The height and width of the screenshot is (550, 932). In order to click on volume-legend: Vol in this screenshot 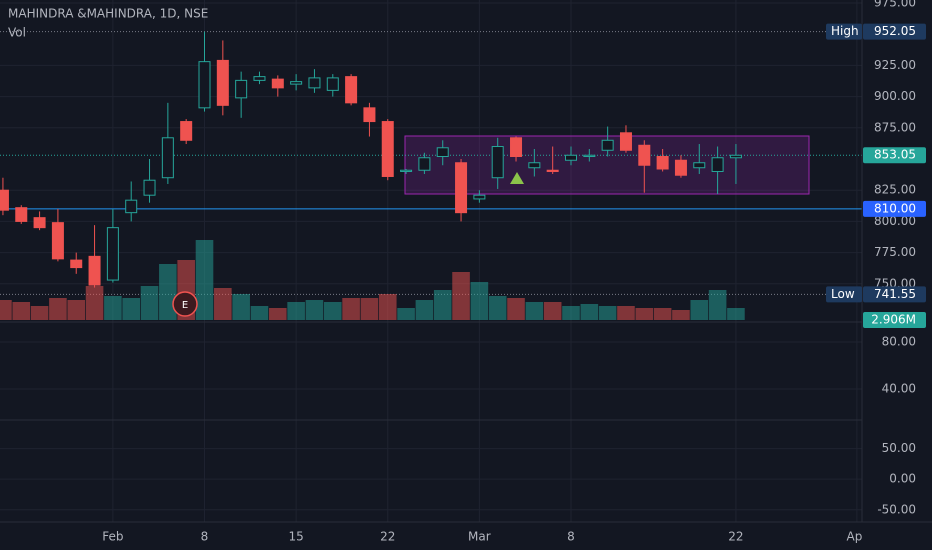, I will do `click(17, 33)`.